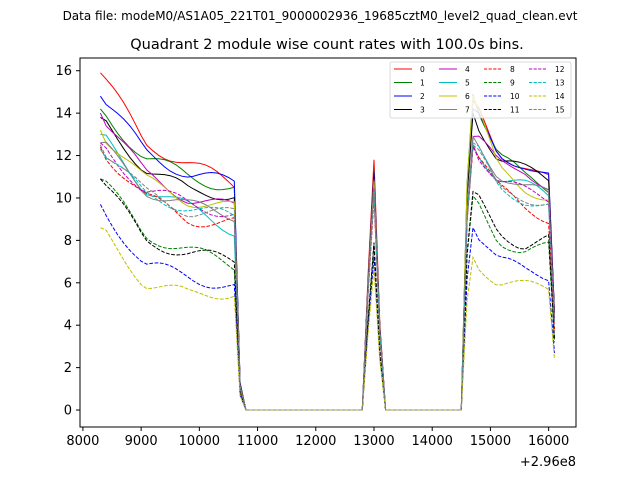 The width and height of the screenshot is (640, 480). I want to click on x-axis-offset-label: +2.96e8, so click(548, 462).